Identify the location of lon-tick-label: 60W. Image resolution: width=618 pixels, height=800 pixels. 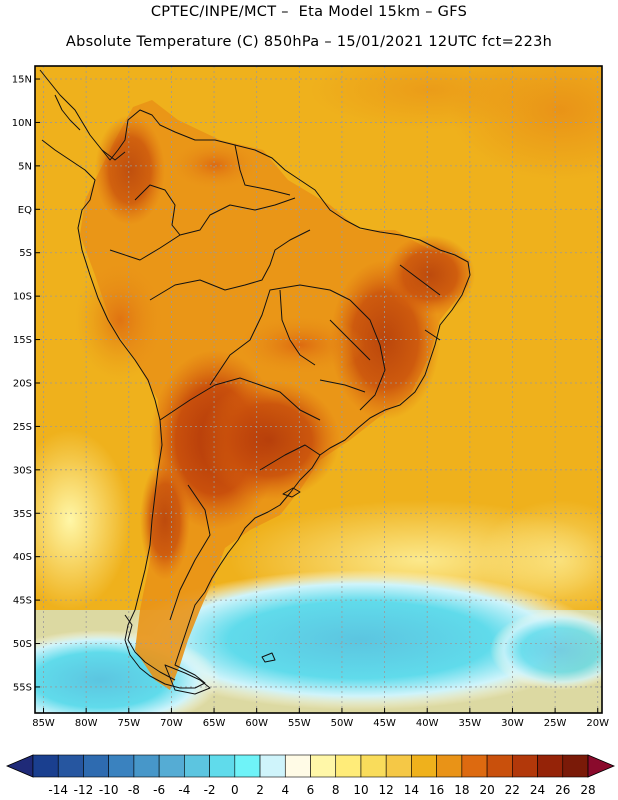
(256, 723).